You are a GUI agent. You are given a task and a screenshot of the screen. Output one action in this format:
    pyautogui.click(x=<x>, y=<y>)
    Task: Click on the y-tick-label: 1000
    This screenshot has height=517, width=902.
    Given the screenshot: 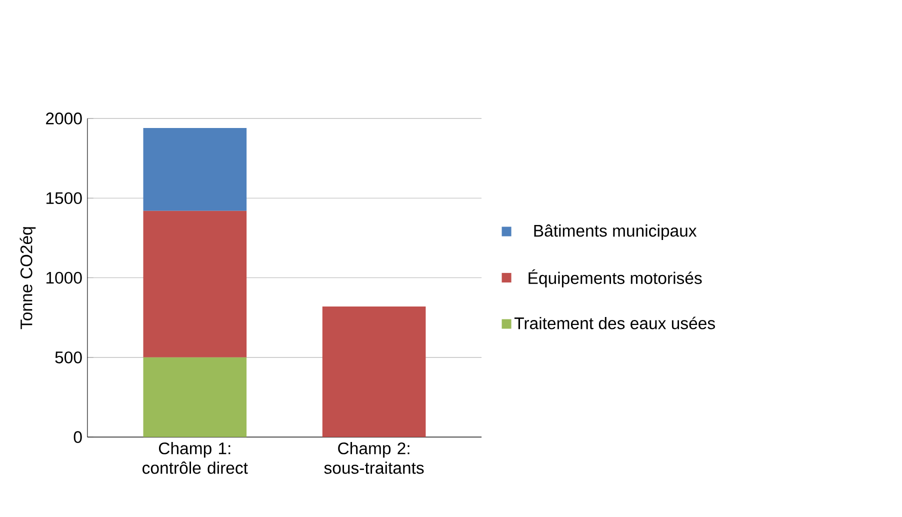 What is the action you would take?
    pyautogui.click(x=64, y=278)
    